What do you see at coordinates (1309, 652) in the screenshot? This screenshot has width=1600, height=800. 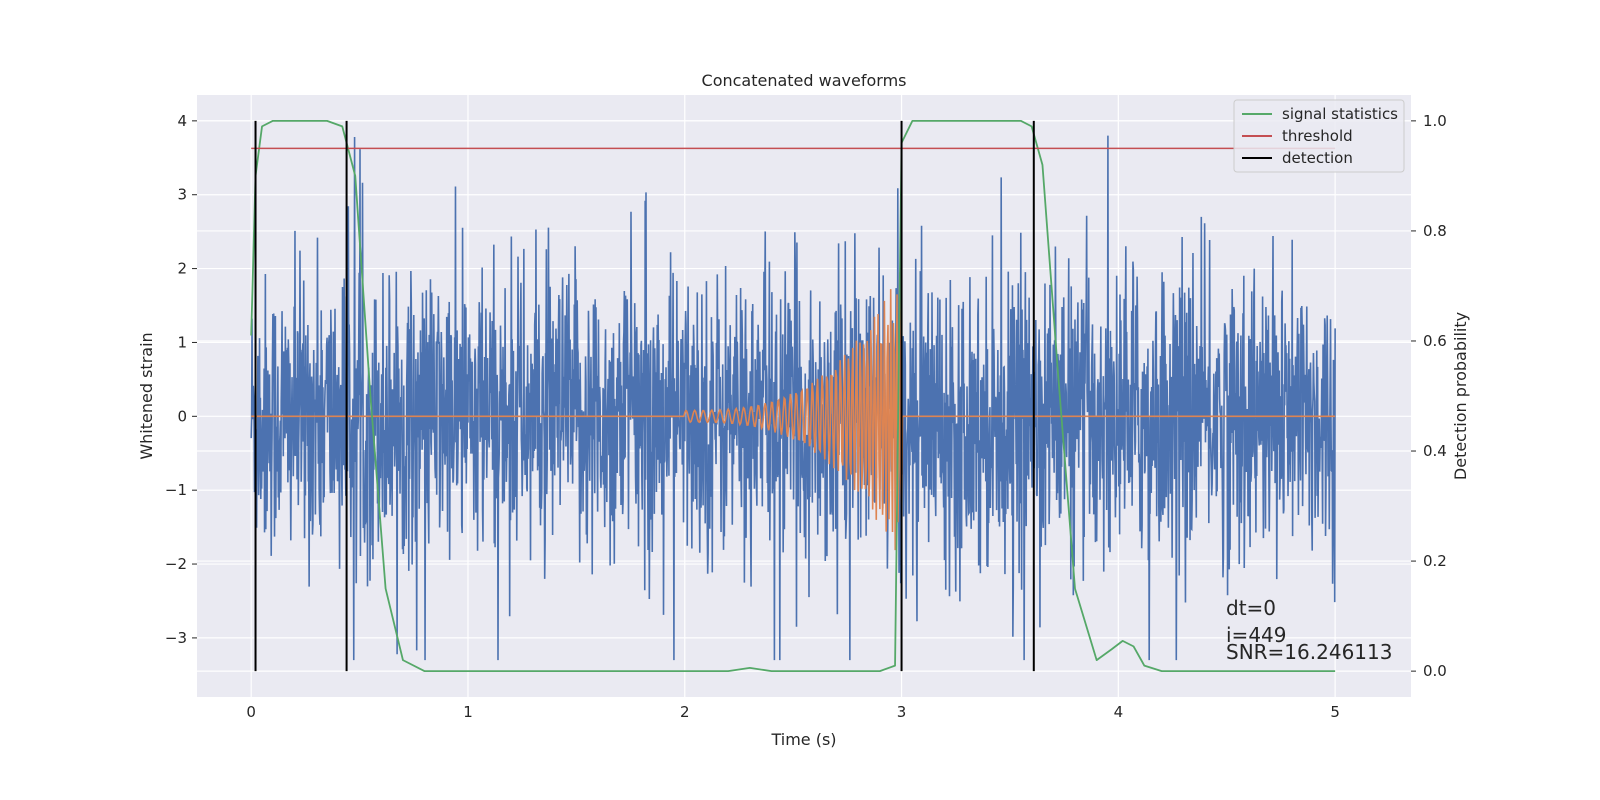 I see `annotation-line: SNR=16.246113` at bounding box center [1309, 652].